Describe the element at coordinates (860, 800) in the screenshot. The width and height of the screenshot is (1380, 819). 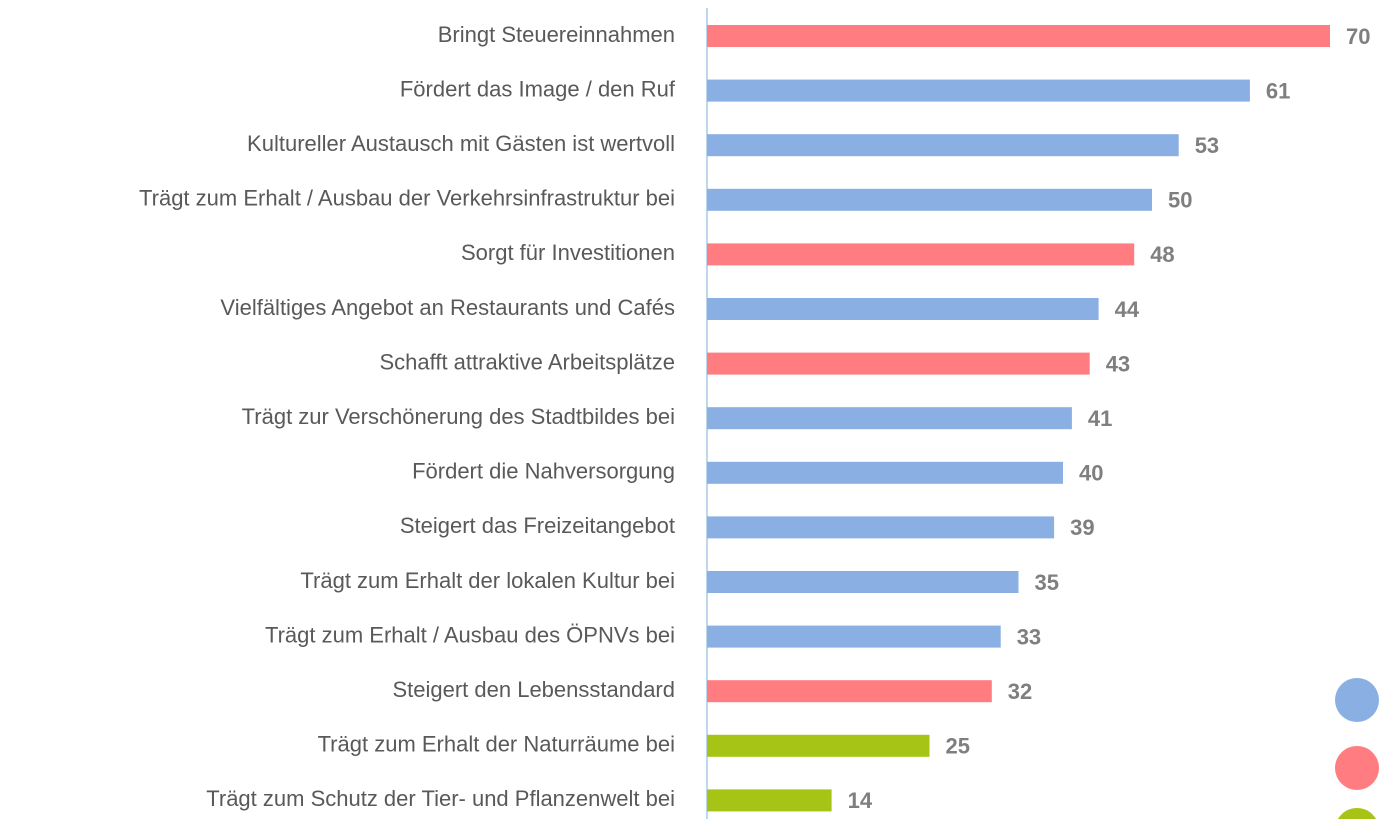
I see `value-label: 14` at that location.